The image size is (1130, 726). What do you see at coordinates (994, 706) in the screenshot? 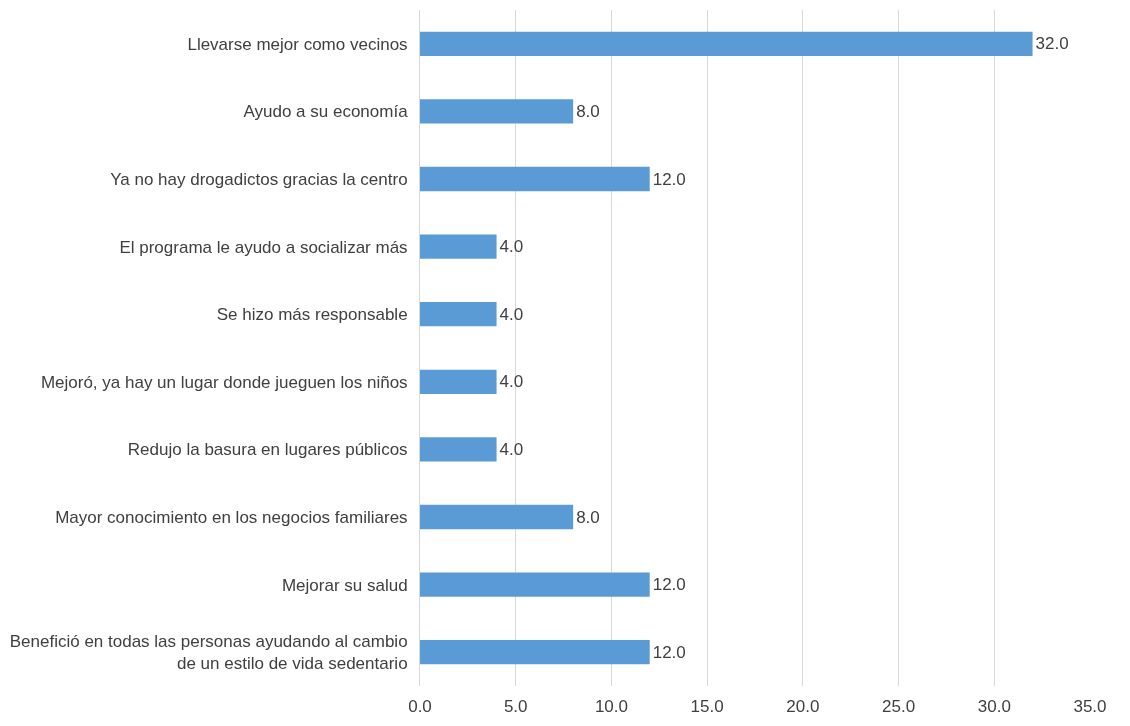
I see `x-tick-label: 30.0` at bounding box center [994, 706].